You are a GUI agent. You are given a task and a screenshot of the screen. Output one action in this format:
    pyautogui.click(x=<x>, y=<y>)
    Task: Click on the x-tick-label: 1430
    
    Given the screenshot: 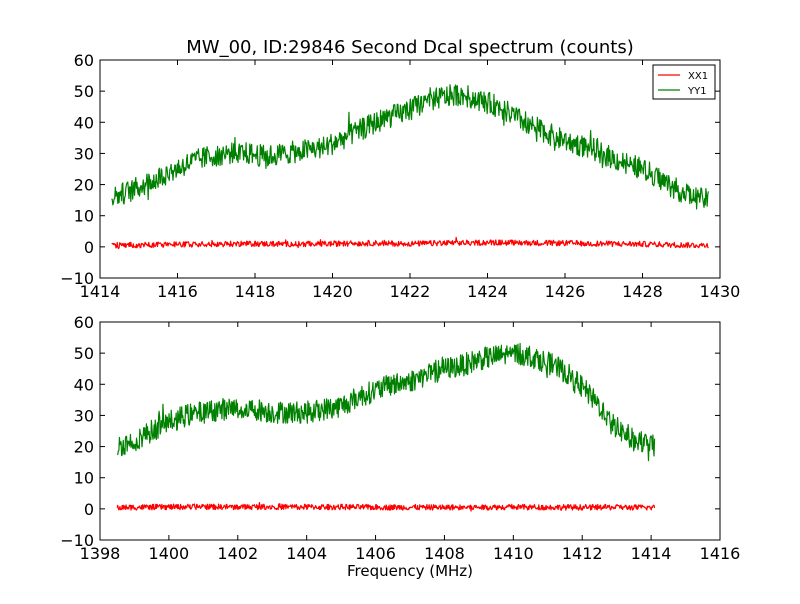 What is the action you would take?
    pyautogui.click(x=720, y=291)
    